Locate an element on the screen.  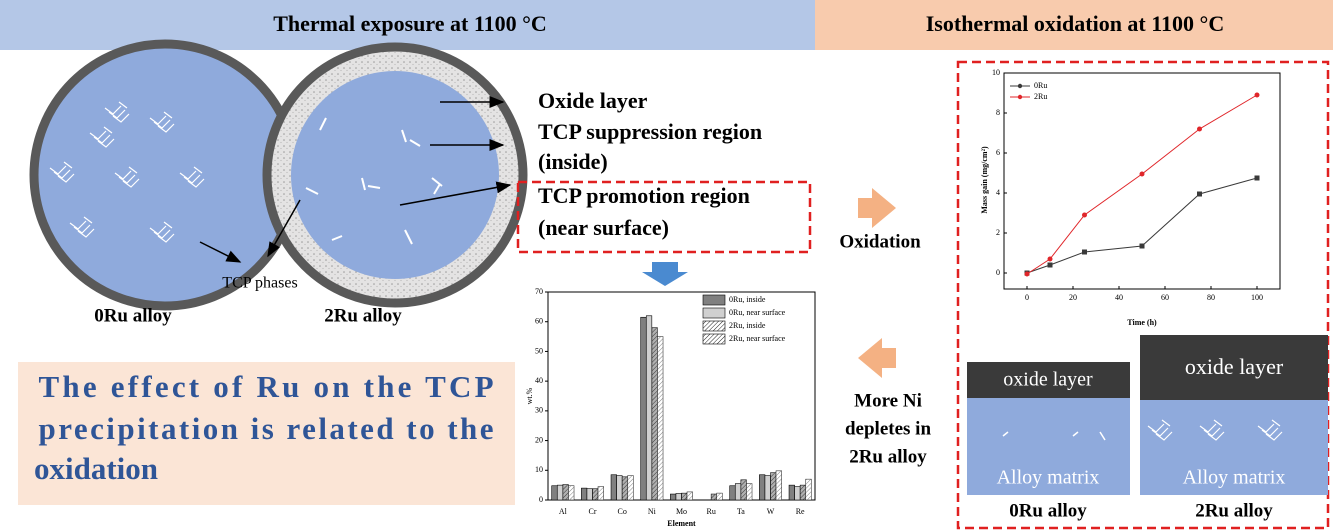
y-tick-label: 50 is located at coordinates (539, 350).